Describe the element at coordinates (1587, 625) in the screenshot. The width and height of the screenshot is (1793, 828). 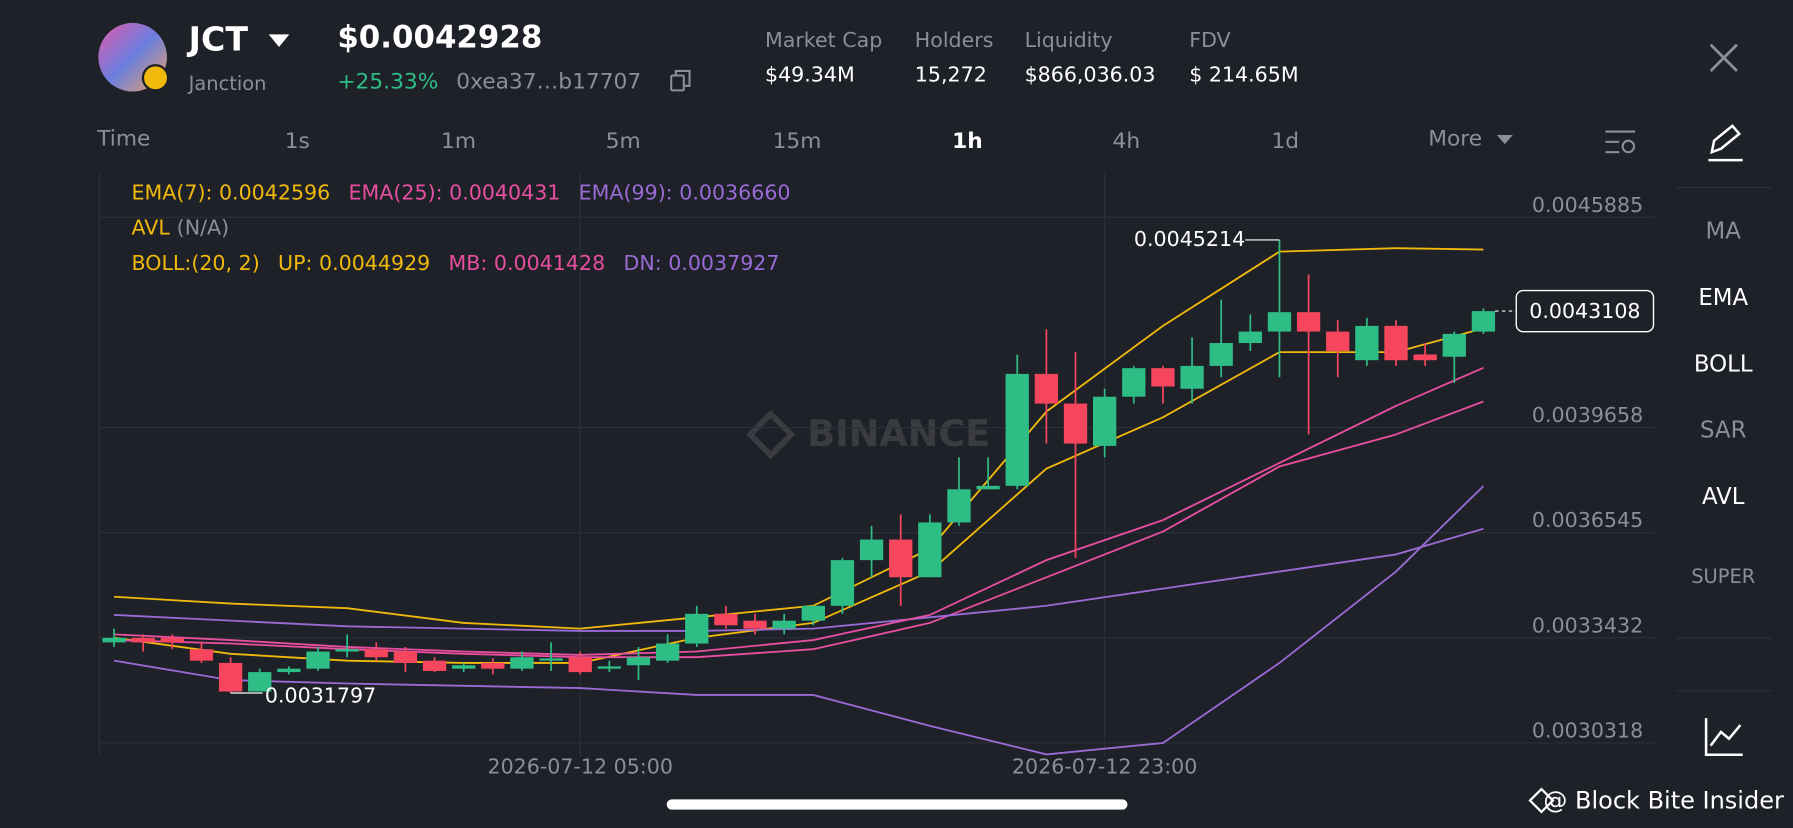
I see `y-tick-label: 0.0033432` at that location.